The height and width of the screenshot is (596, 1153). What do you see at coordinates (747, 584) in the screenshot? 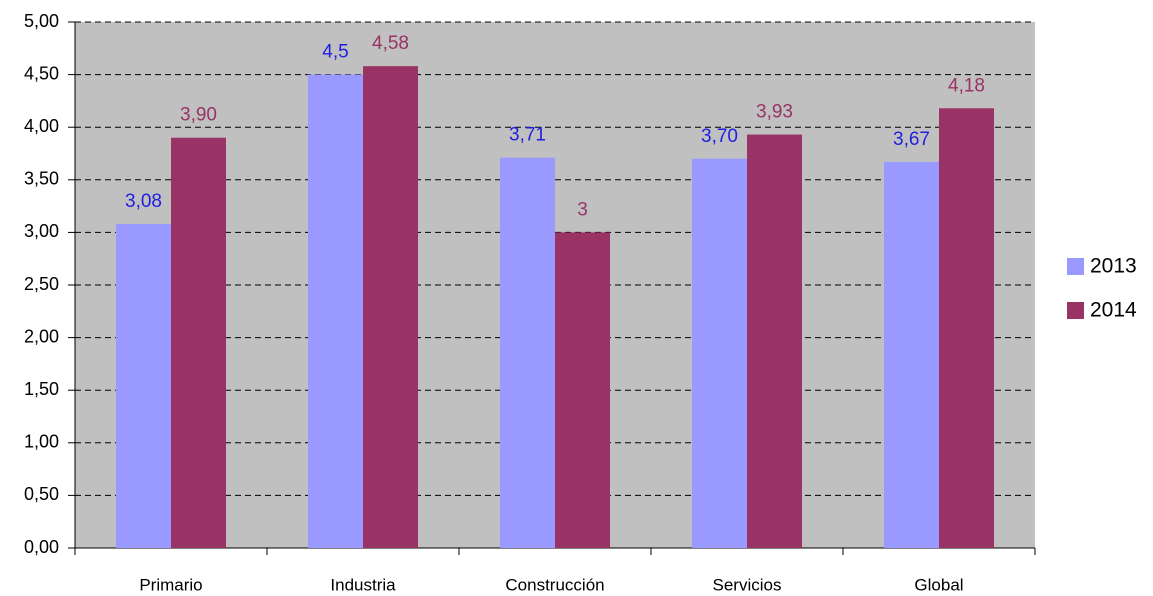
I see `x-tick-label: Servicios` at bounding box center [747, 584].